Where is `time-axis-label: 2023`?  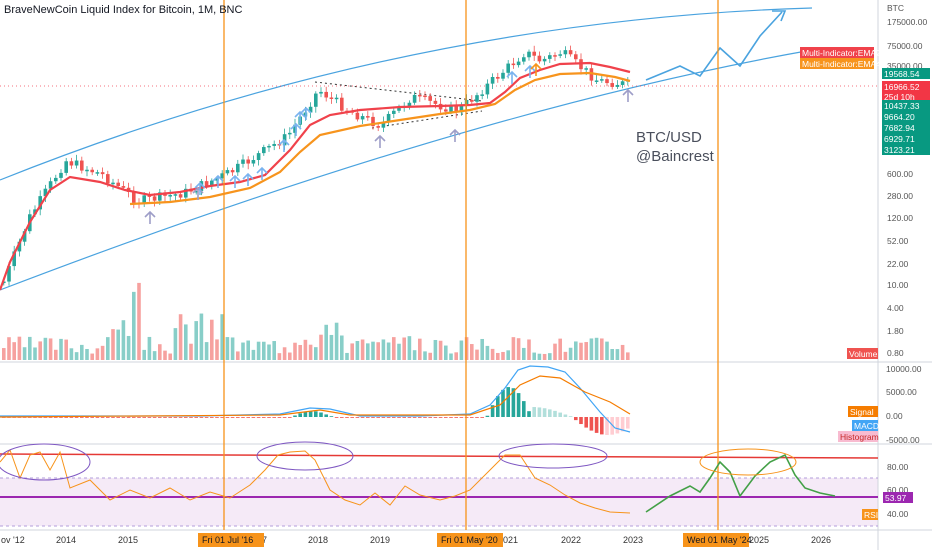 time-axis-label: 2023 is located at coordinates (633, 540).